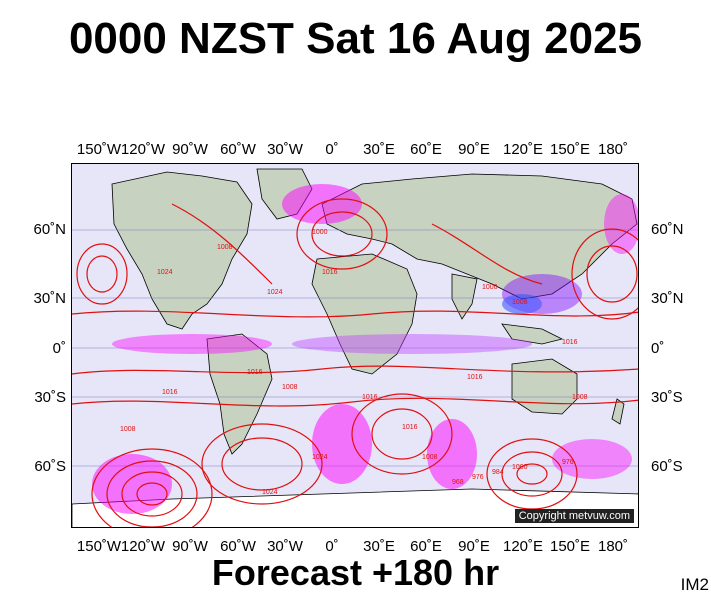  What do you see at coordinates (239, 394) in the screenshot?
I see `south-america` at bounding box center [239, 394].